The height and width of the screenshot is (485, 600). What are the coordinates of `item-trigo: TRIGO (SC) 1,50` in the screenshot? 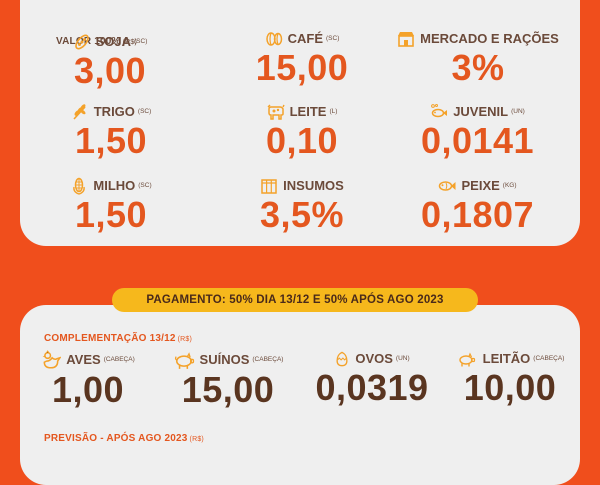 It's located at (111, 132).